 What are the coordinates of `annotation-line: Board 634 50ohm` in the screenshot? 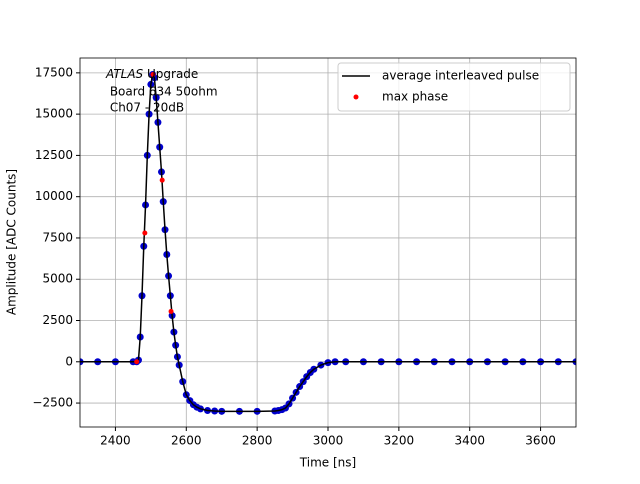 It's located at (162, 92).